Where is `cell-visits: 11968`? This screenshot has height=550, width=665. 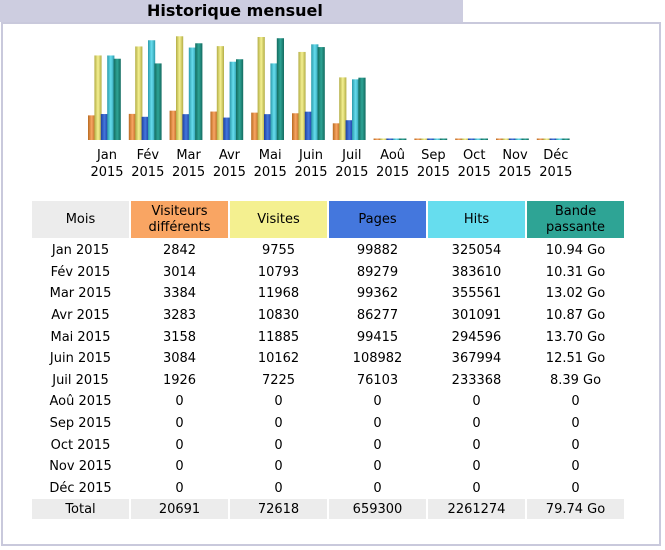
cell-visits: 11968 is located at coordinates (278, 294).